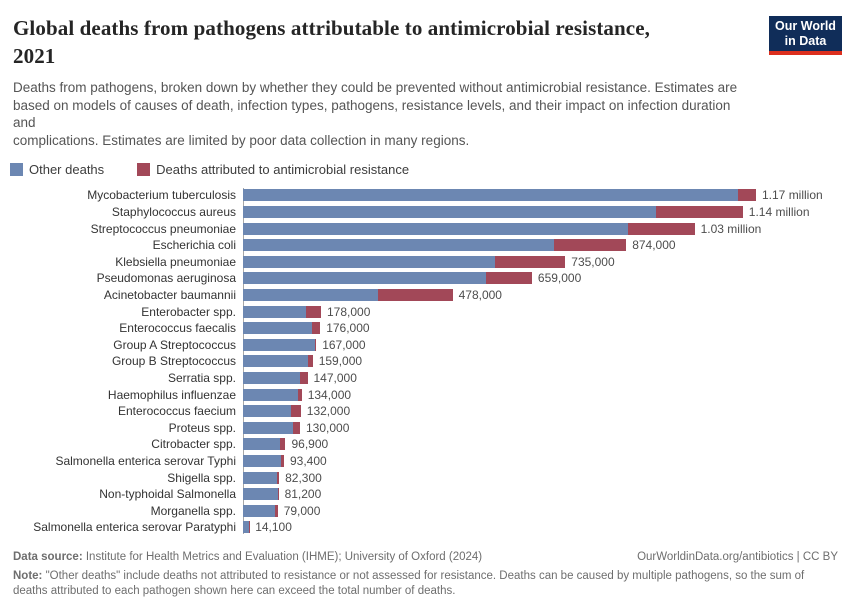 This screenshot has height=600, width=850. What do you see at coordinates (188, 311) in the screenshot?
I see `category-label: Enterobacter spp.` at bounding box center [188, 311].